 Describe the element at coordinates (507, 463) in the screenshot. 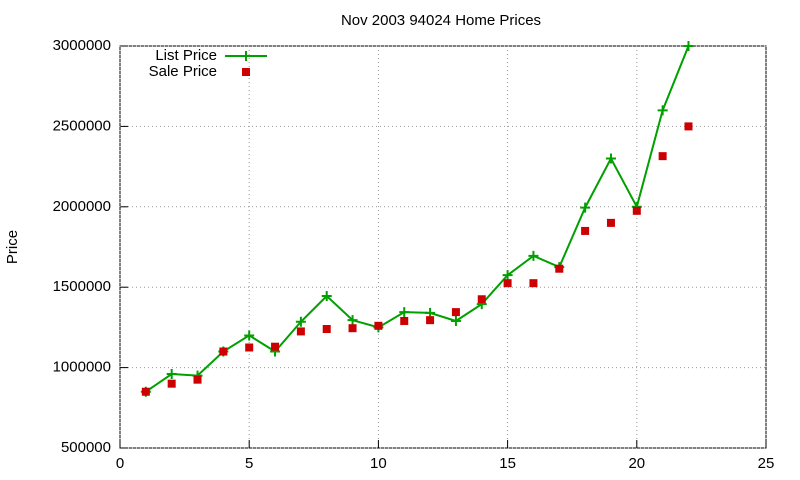

I see `x-tick-label: 15` at that location.